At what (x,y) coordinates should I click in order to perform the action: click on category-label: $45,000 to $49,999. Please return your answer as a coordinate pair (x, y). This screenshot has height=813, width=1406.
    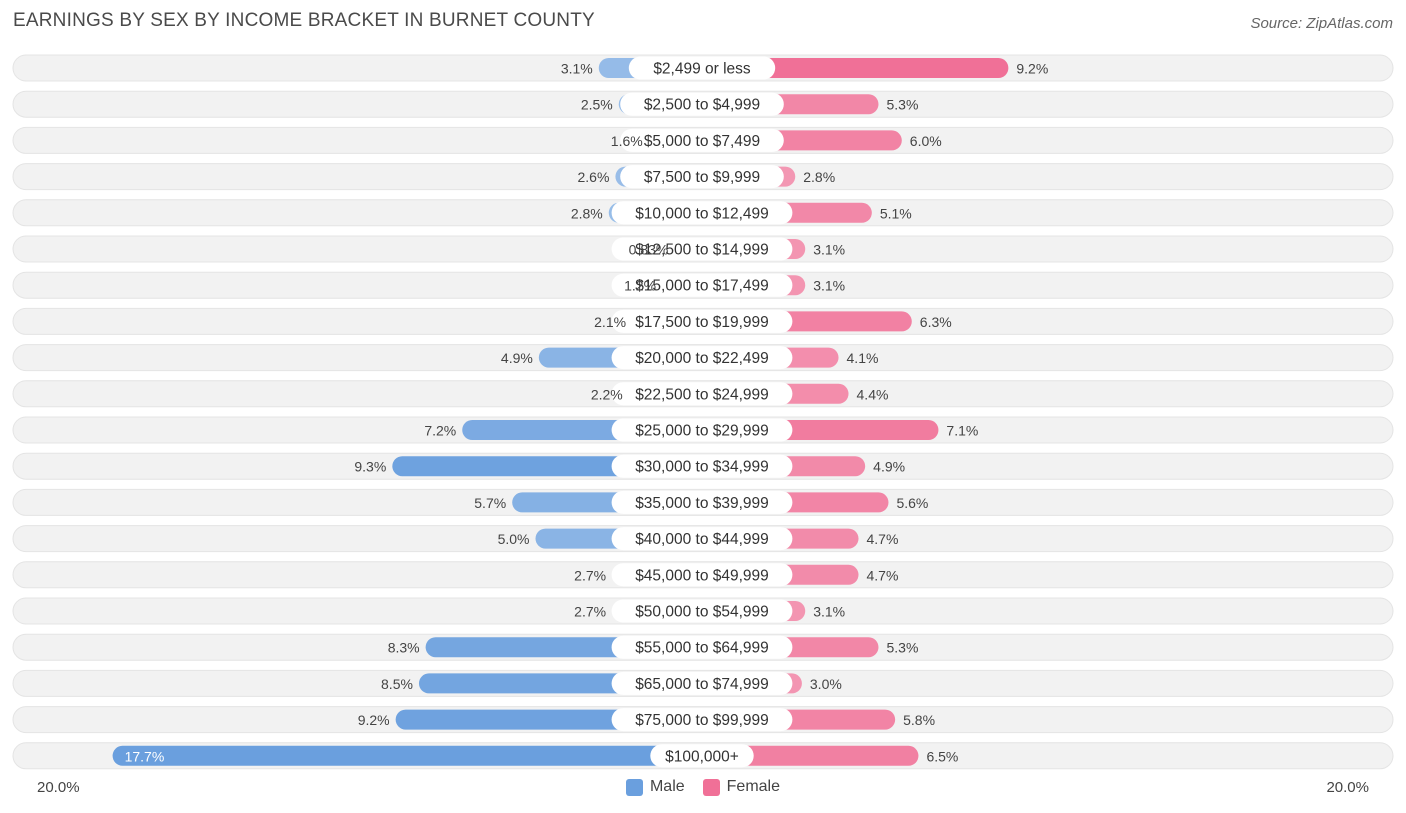
    Looking at the image, I should click on (702, 575).